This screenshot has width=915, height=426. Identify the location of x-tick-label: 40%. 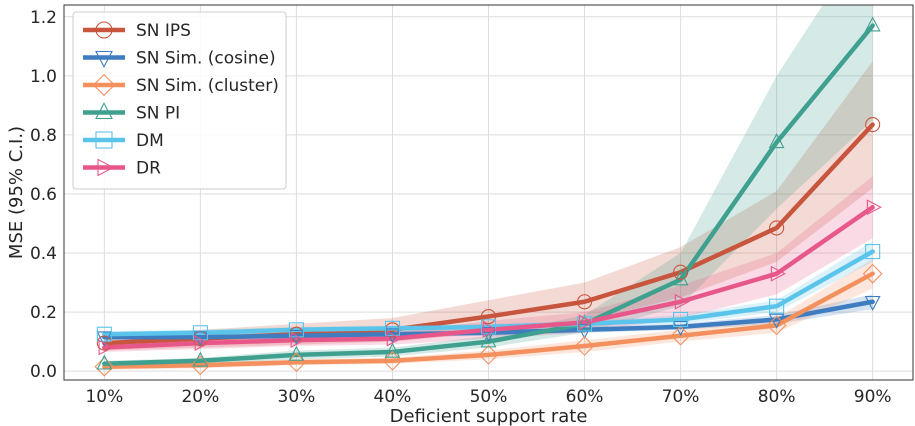
(393, 397).